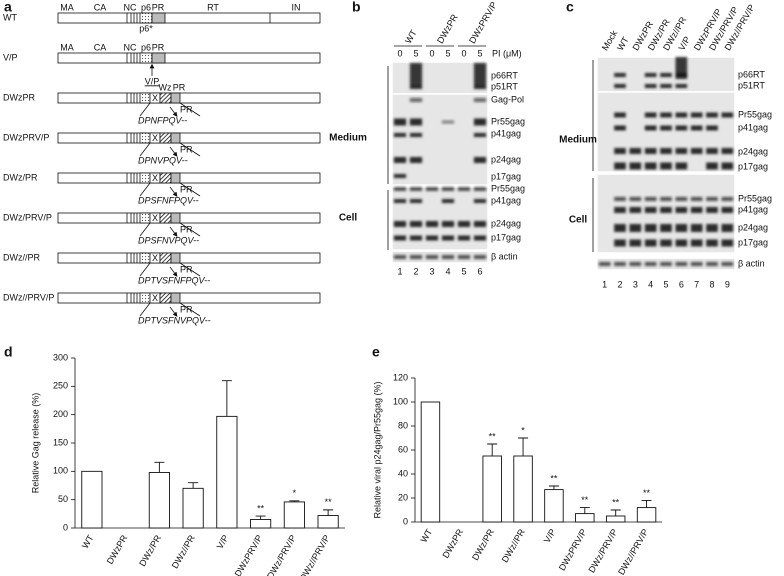 Image resolution: width=784 pixels, height=576 pixels. Describe the element at coordinates (681, 284) in the screenshot. I see `lane-number: 6` at that location.